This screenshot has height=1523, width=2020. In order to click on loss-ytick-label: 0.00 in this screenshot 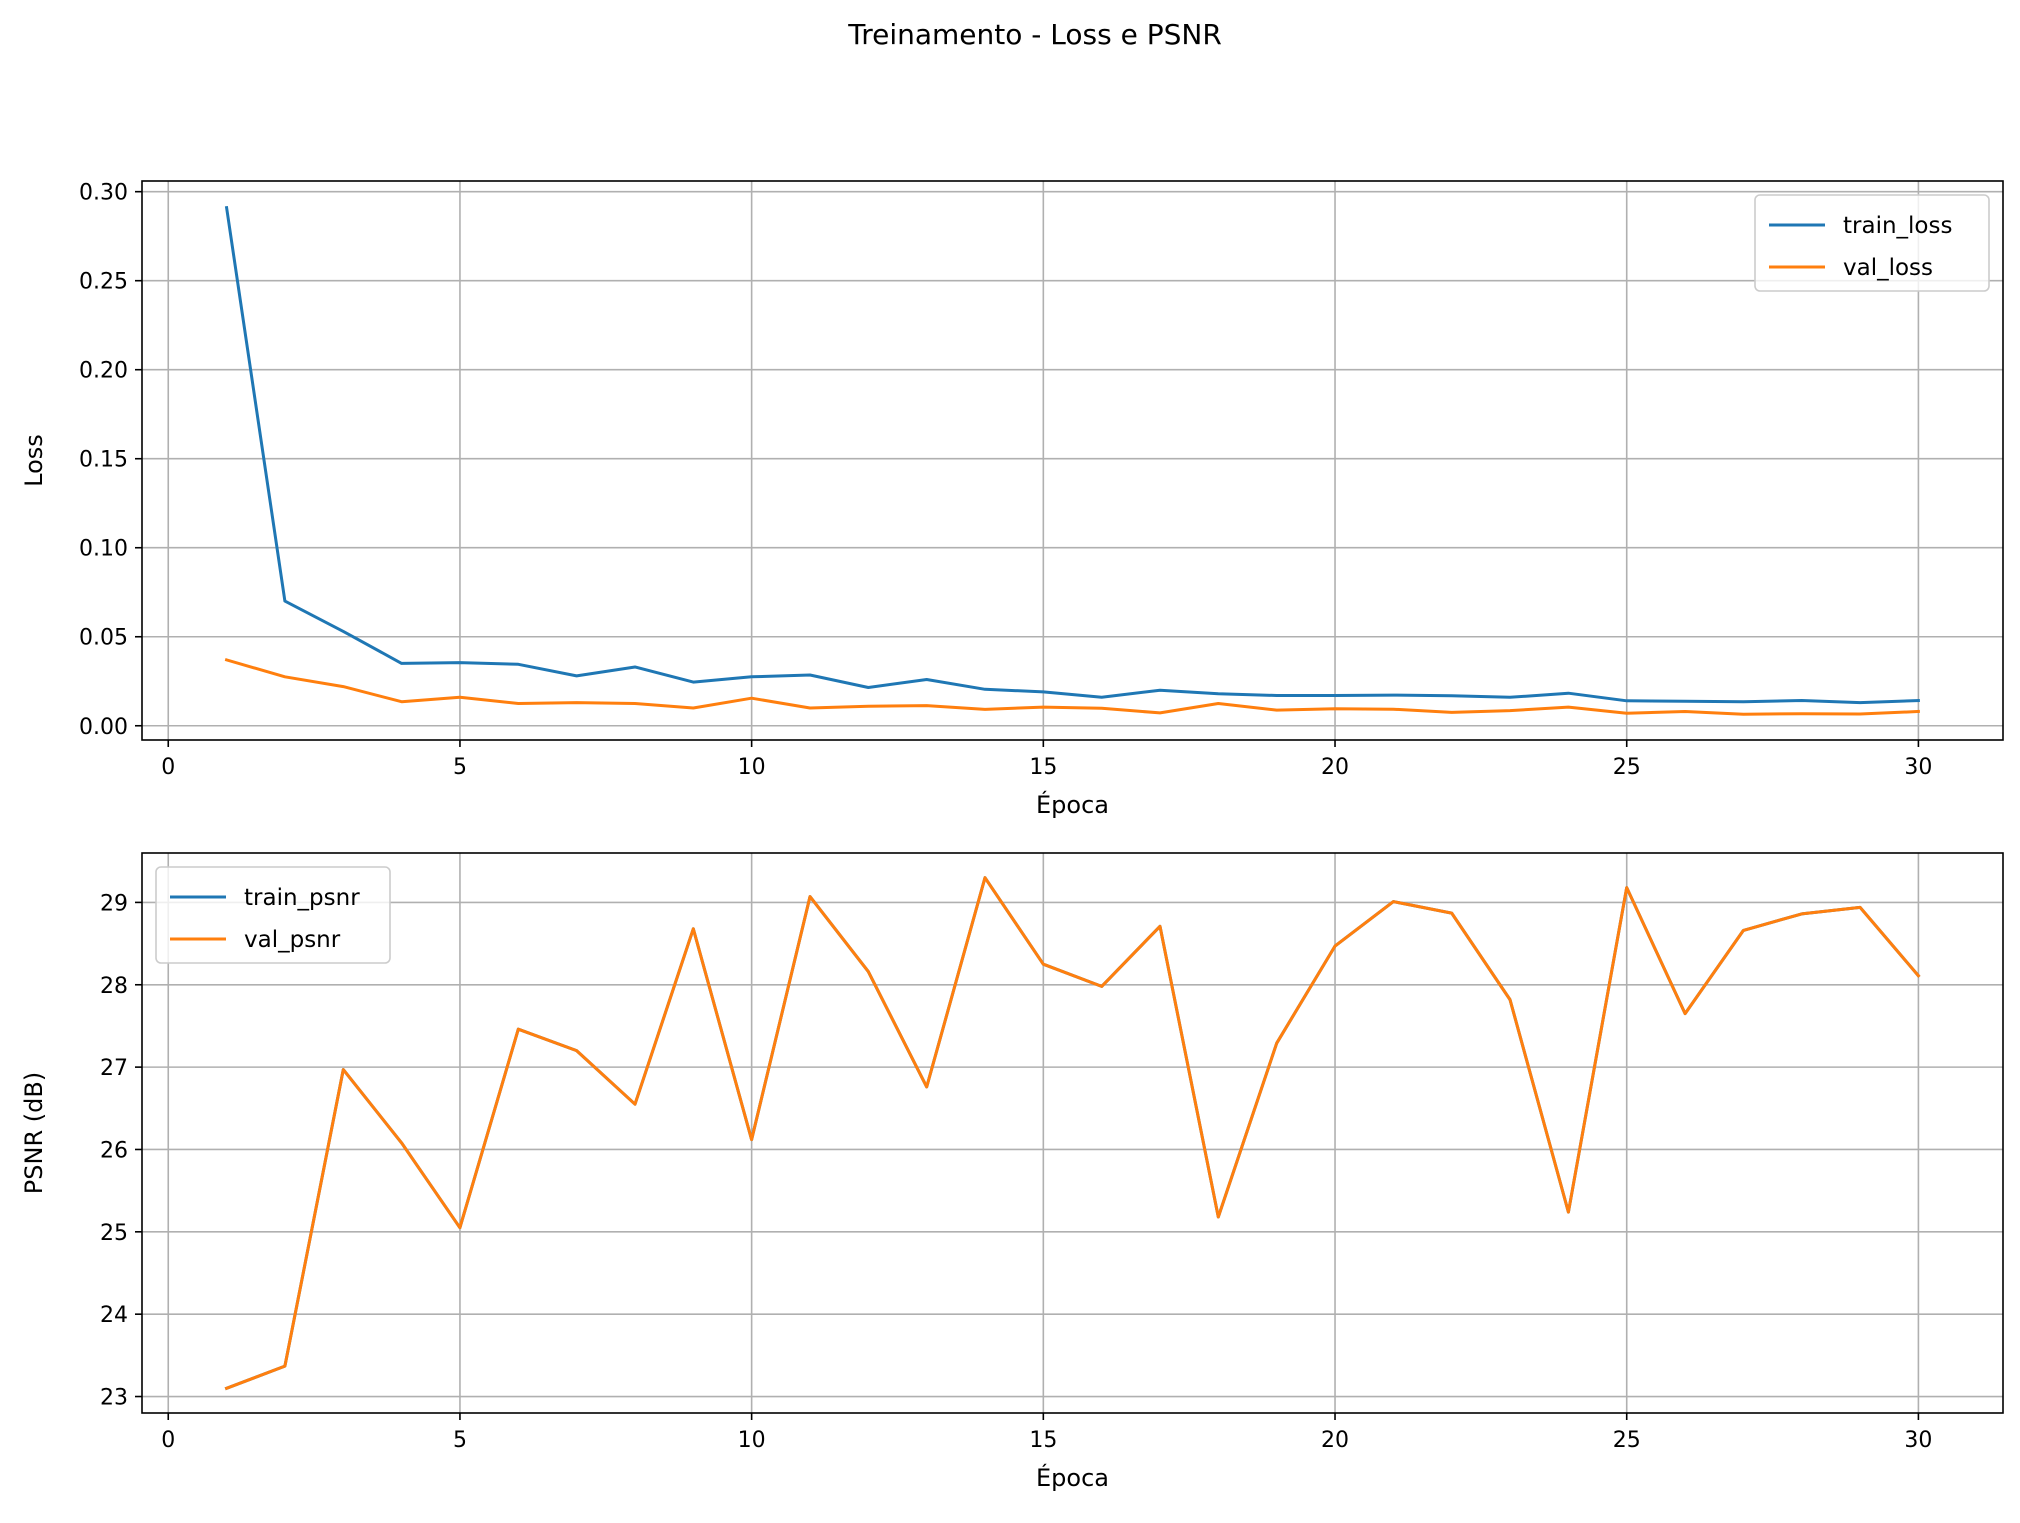, I will do `click(103, 727)`.